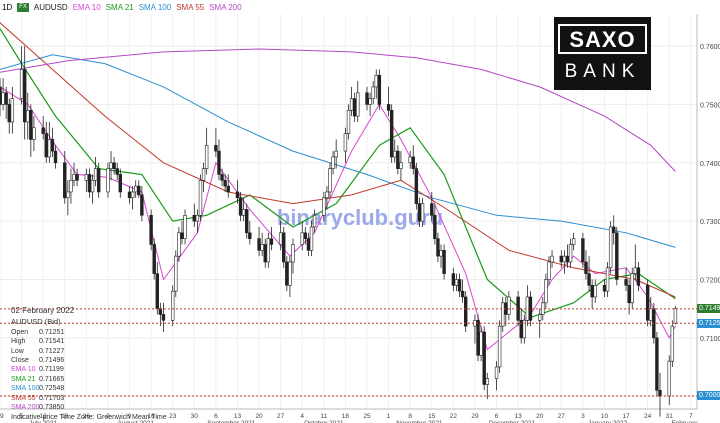  What do you see at coordinates (190, 7) in the screenshot?
I see `indicator-sma55-label: SMA 55` at bounding box center [190, 7].